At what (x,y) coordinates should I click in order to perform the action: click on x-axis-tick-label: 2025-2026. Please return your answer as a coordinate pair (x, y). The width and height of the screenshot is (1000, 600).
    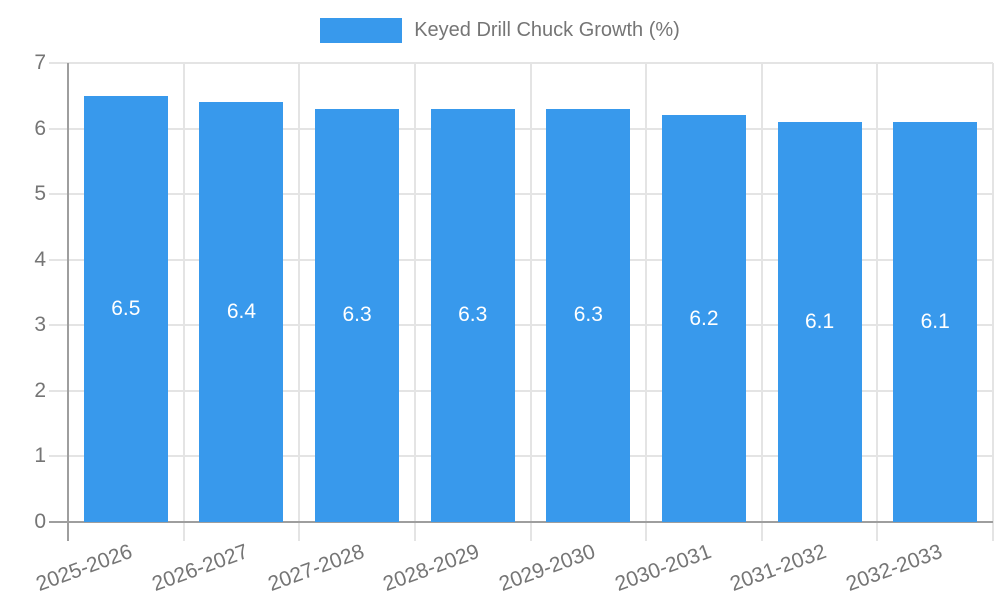
    Looking at the image, I should click on (84, 568).